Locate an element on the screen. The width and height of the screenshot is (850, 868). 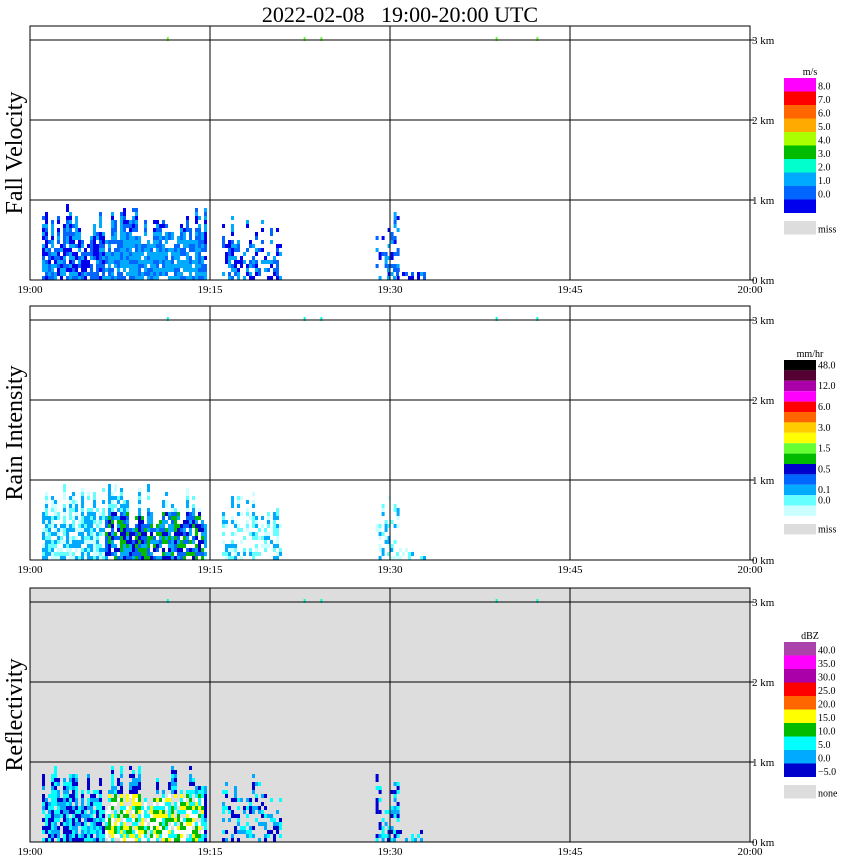
echo-speck is located at coordinates (321, 319).